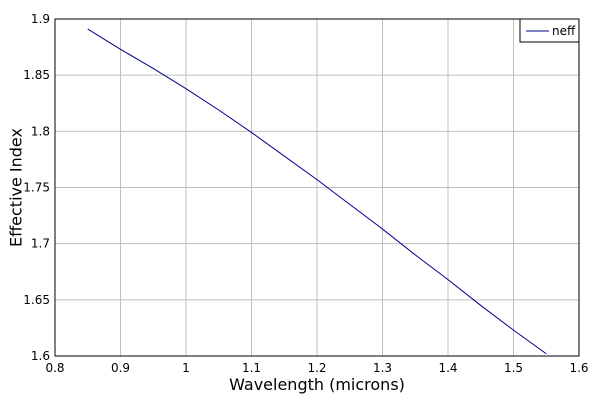  Describe the element at coordinates (251, 368) in the screenshot. I see `x-tick-label: 1.1` at that location.